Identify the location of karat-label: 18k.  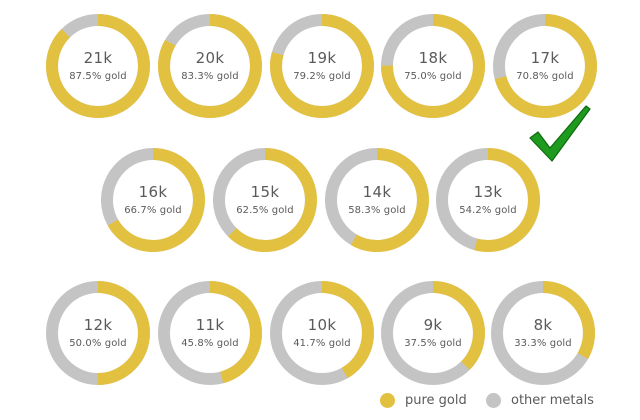
(433, 57).